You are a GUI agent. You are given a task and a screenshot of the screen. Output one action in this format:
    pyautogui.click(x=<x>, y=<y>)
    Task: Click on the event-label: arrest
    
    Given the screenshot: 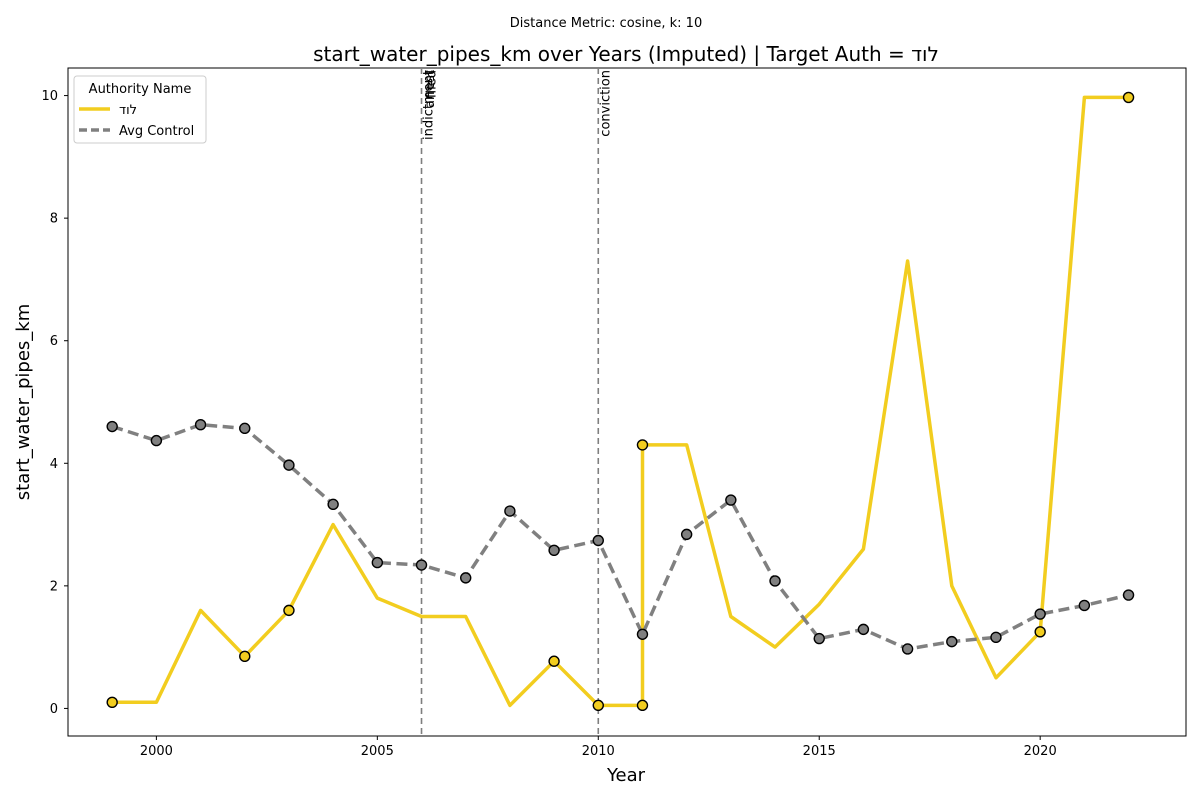 What is the action you would take?
    pyautogui.click(x=430, y=89)
    